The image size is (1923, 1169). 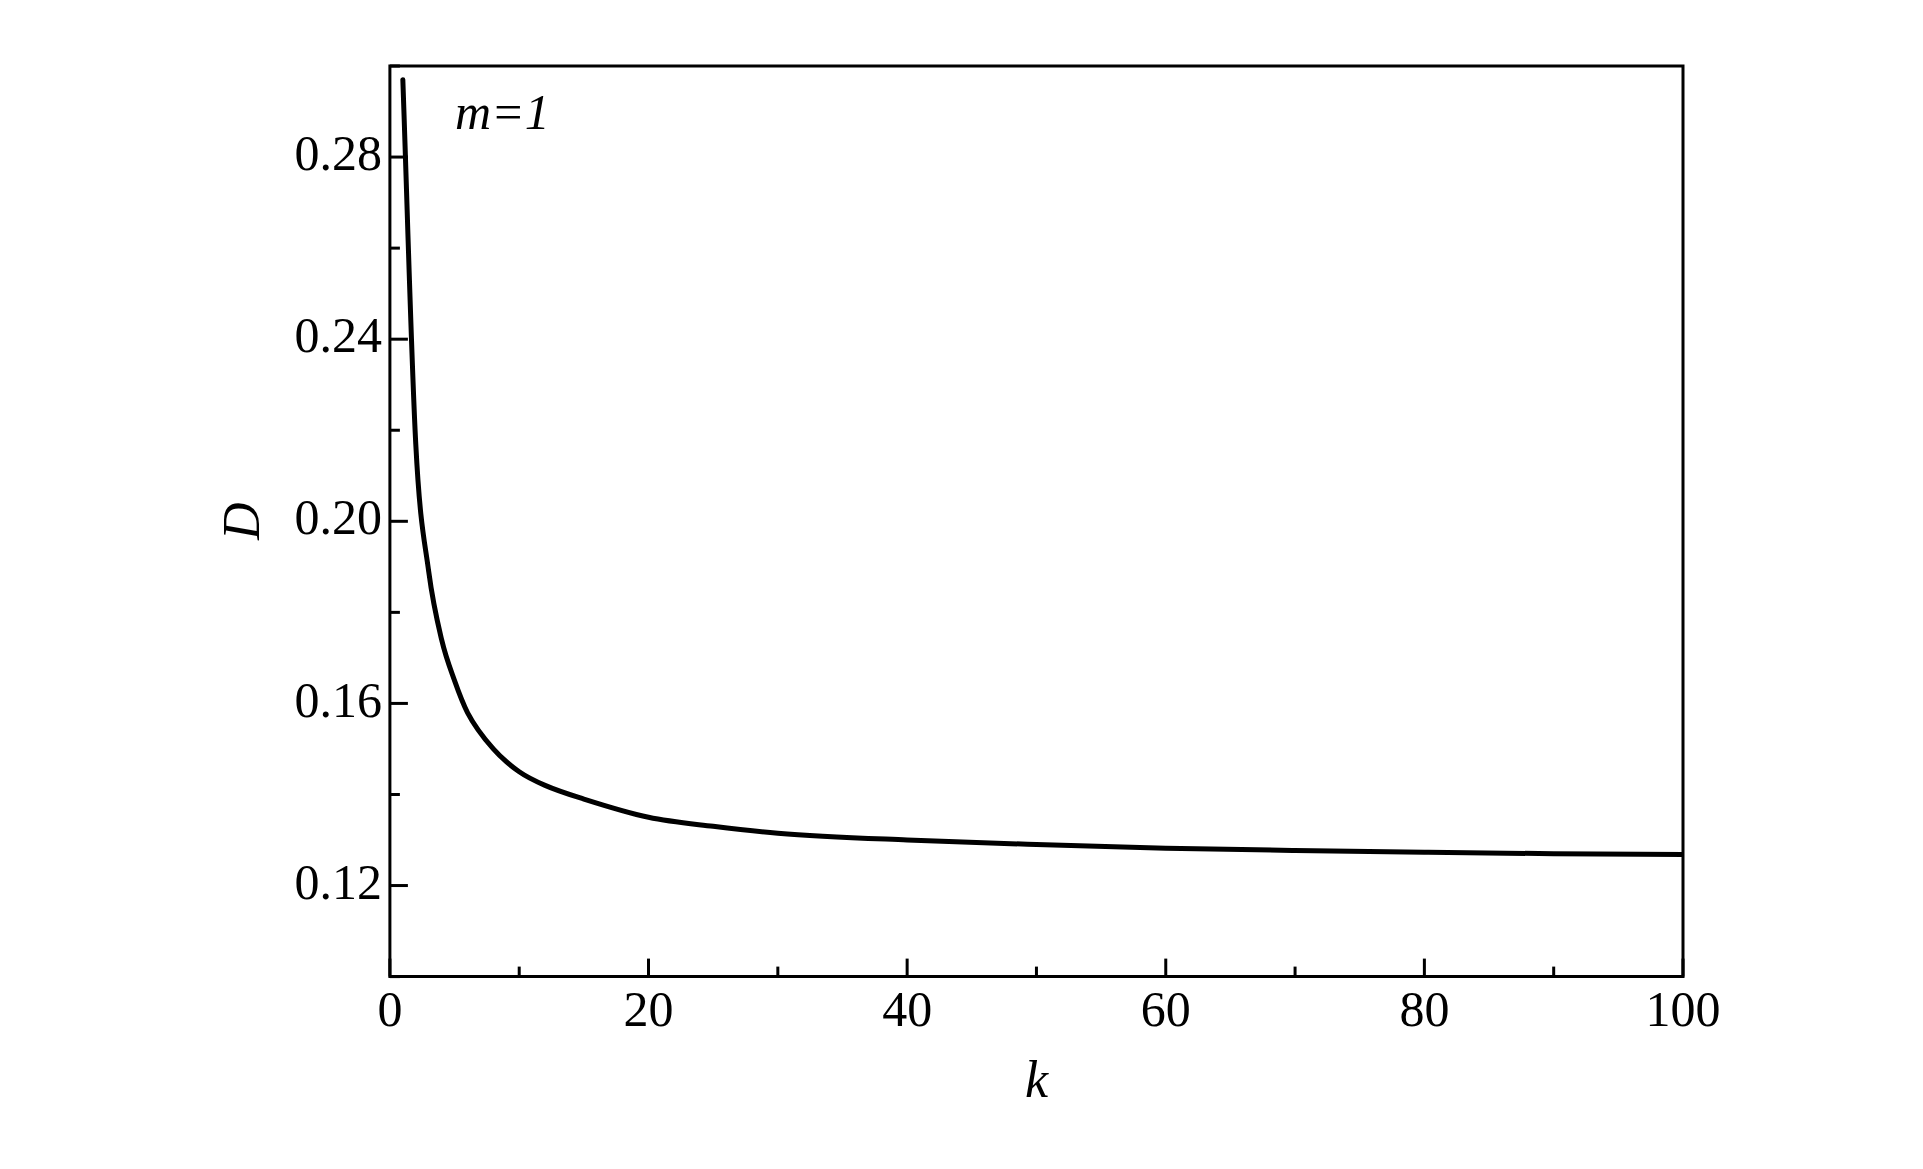 I want to click on x-tick-label: 40, so click(x=907, y=1008).